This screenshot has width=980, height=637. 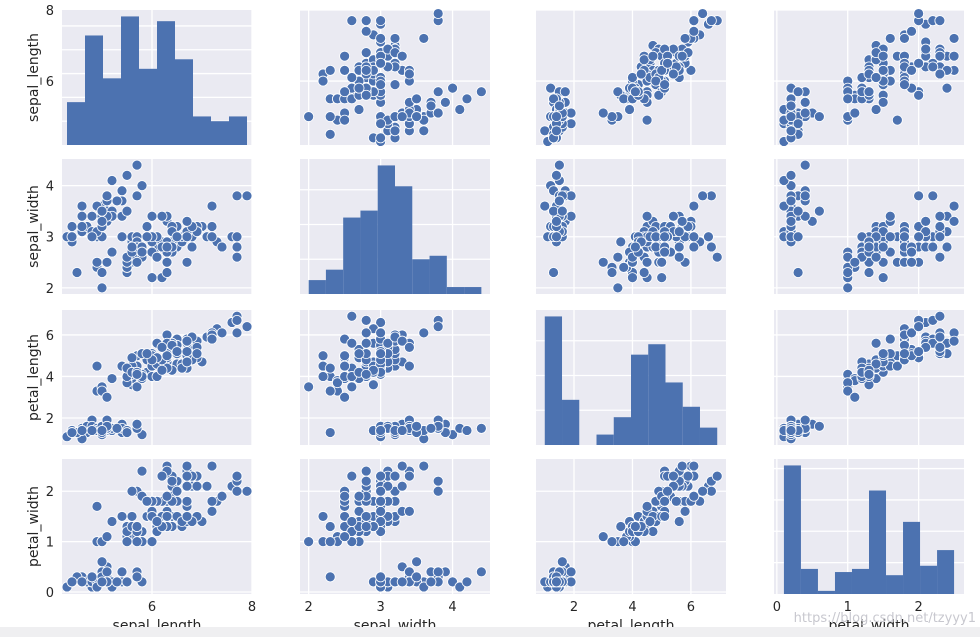 What do you see at coordinates (308, 607) in the screenshot?
I see `x-tick-label: 2` at bounding box center [308, 607].